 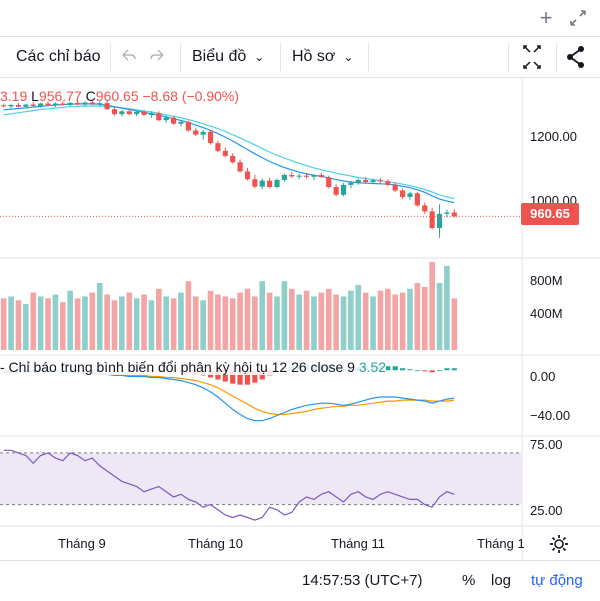 I want to click on redo-icon, so click(x=157, y=55).